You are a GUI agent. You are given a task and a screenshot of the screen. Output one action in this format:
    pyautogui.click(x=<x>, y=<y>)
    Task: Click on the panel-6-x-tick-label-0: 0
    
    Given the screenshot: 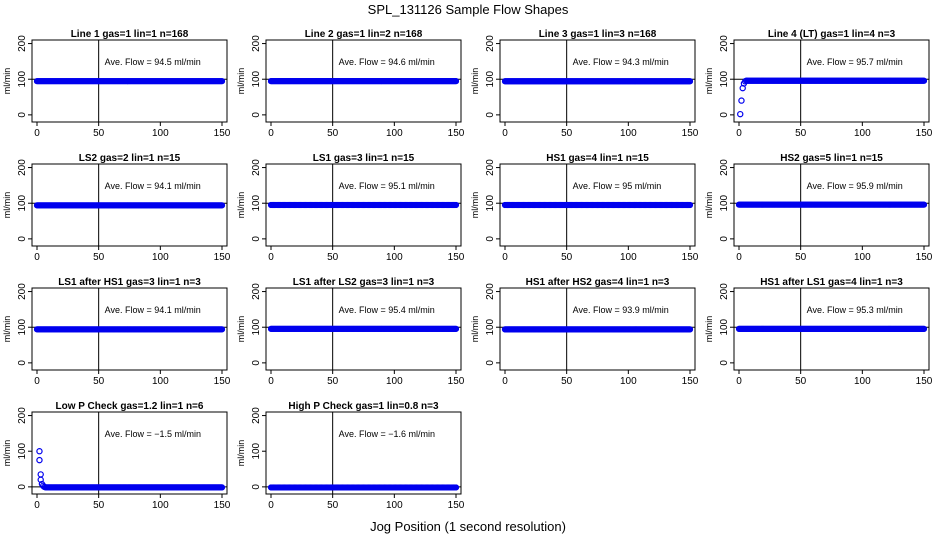 What is the action you would take?
    pyautogui.click(x=271, y=257)
    